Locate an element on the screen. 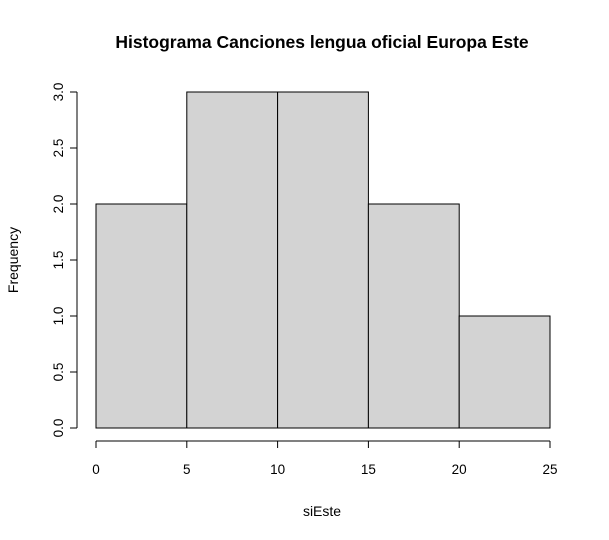 The height and width of the screenshot is (540, 609). x-tick-label: 5 is located at coordinates (187, 469).